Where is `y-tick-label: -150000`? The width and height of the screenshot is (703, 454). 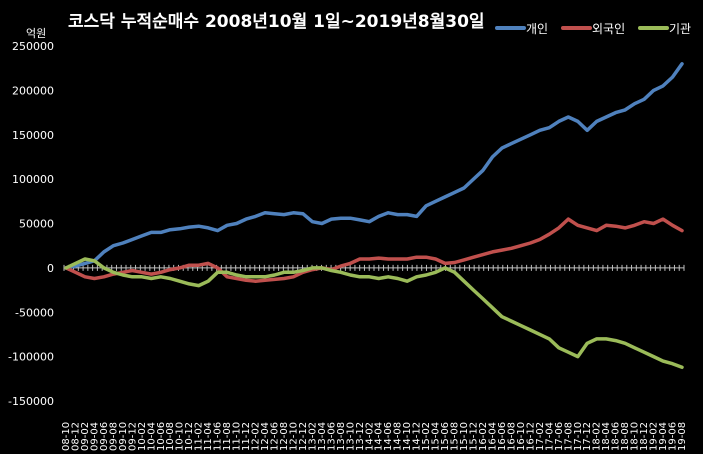
y-tick-label: -150000 is located at coordinates (31, 401).